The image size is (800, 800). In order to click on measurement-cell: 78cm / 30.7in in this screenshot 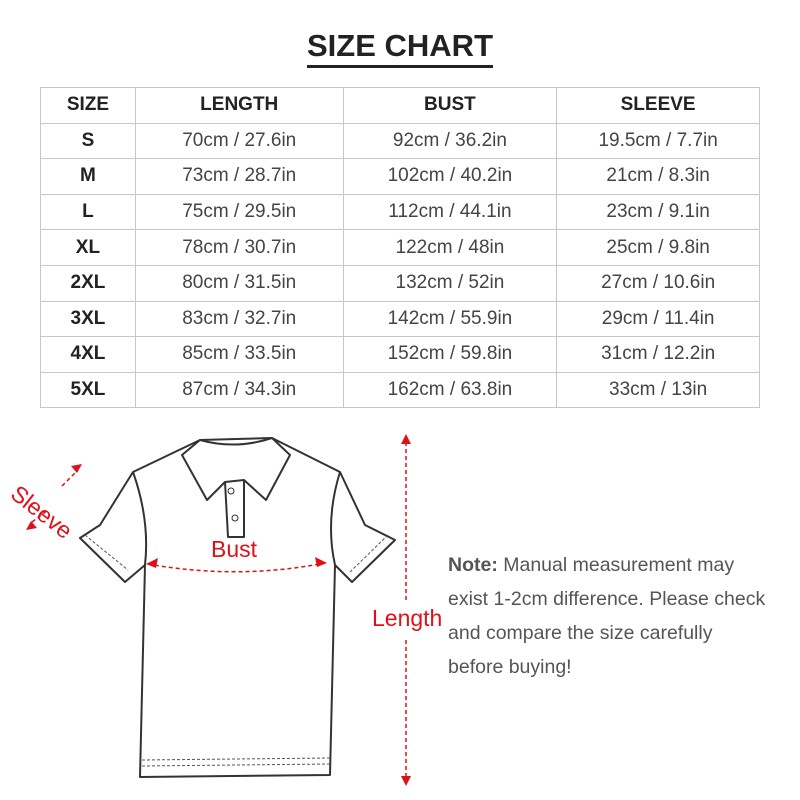, I will do `click(239, 247)`.